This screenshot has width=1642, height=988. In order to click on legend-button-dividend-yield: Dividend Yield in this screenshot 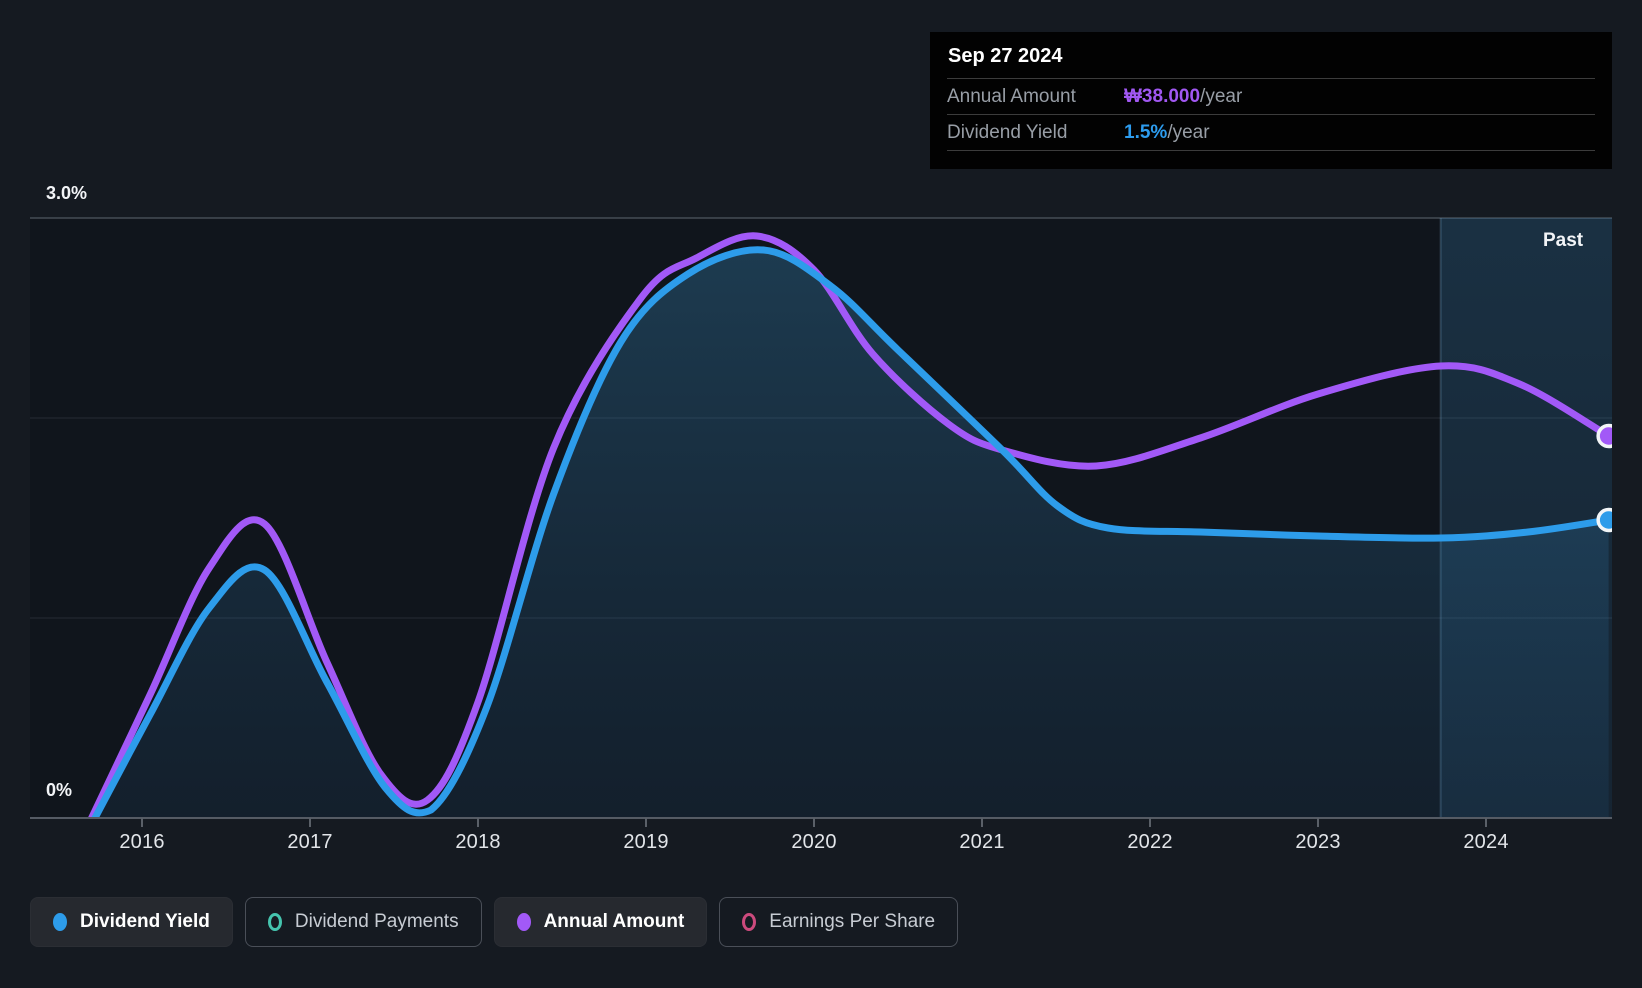, I will do `click(131, 922)`.